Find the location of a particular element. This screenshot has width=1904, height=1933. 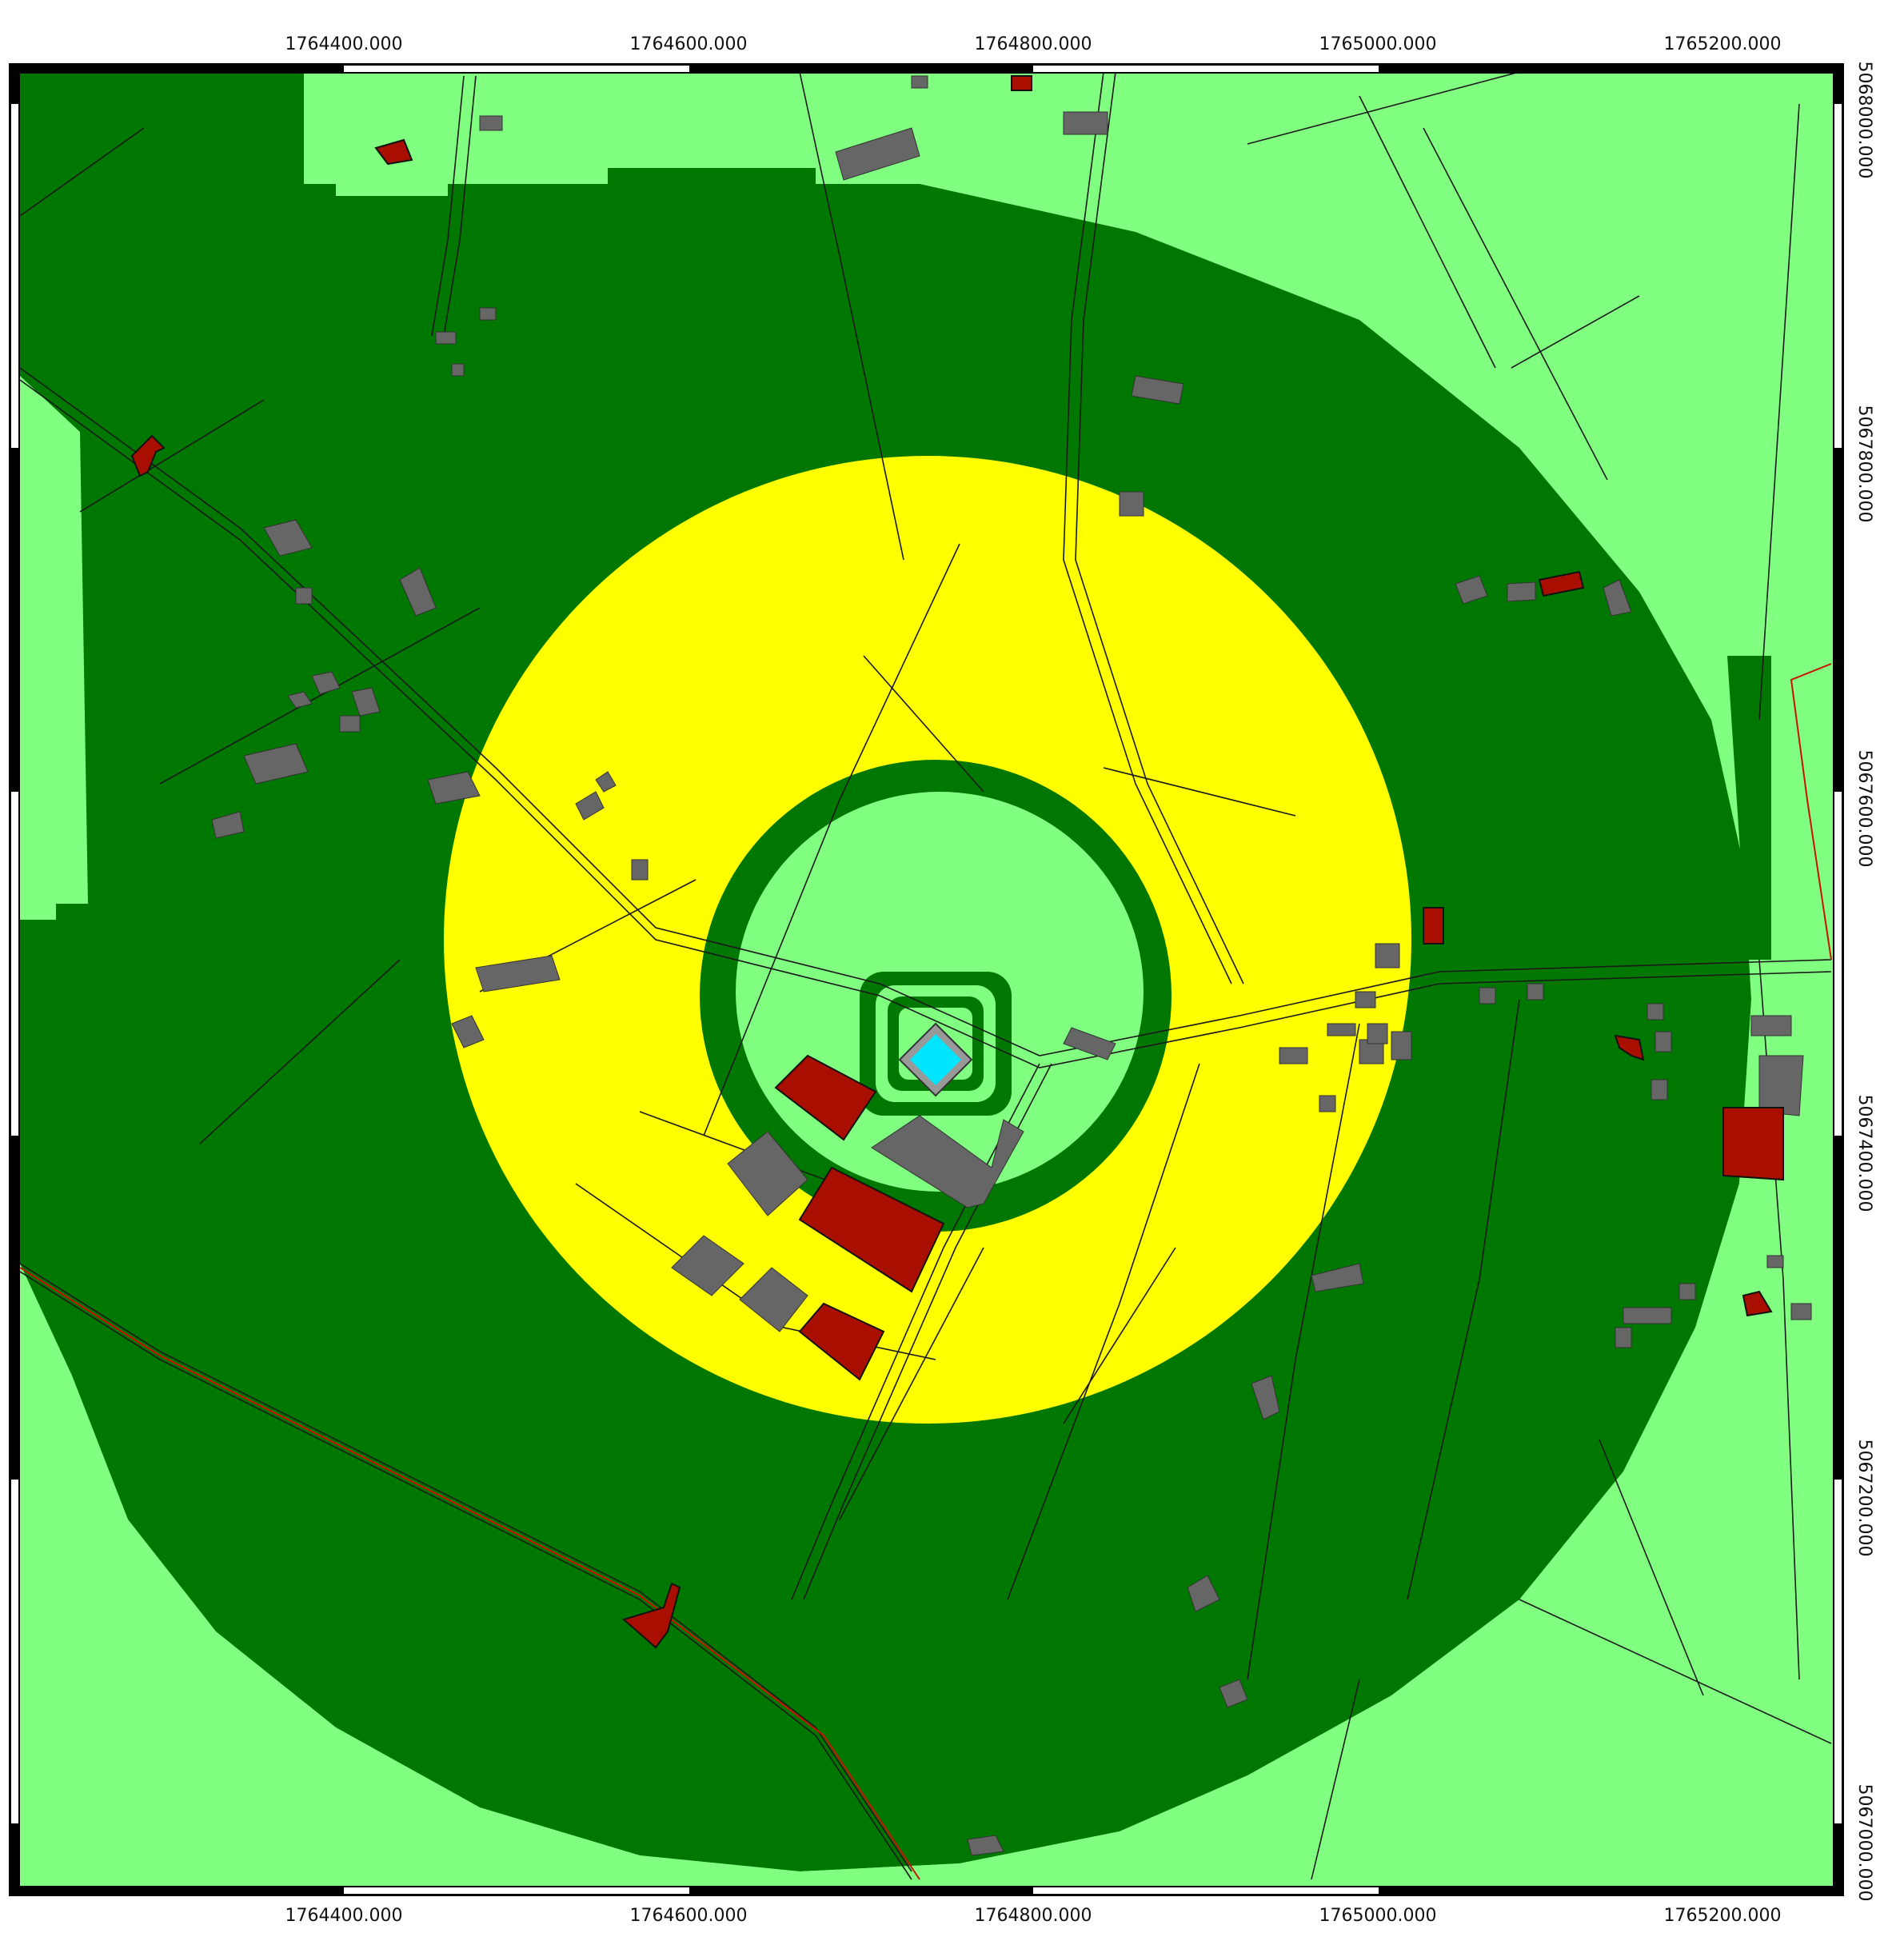

x-tick-top: 1764600.000 is located at coordinates (689, 44).